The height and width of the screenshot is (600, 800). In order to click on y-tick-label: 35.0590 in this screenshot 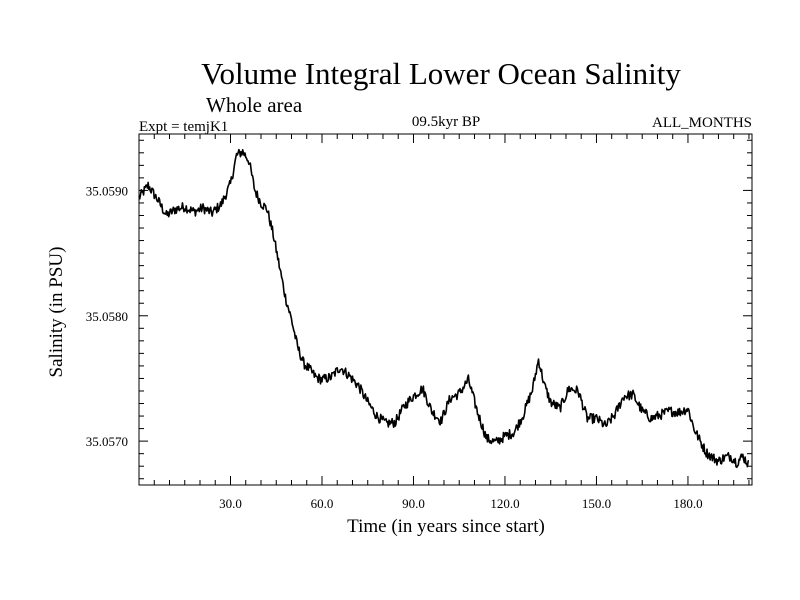, I will do `click(107, 190)`.